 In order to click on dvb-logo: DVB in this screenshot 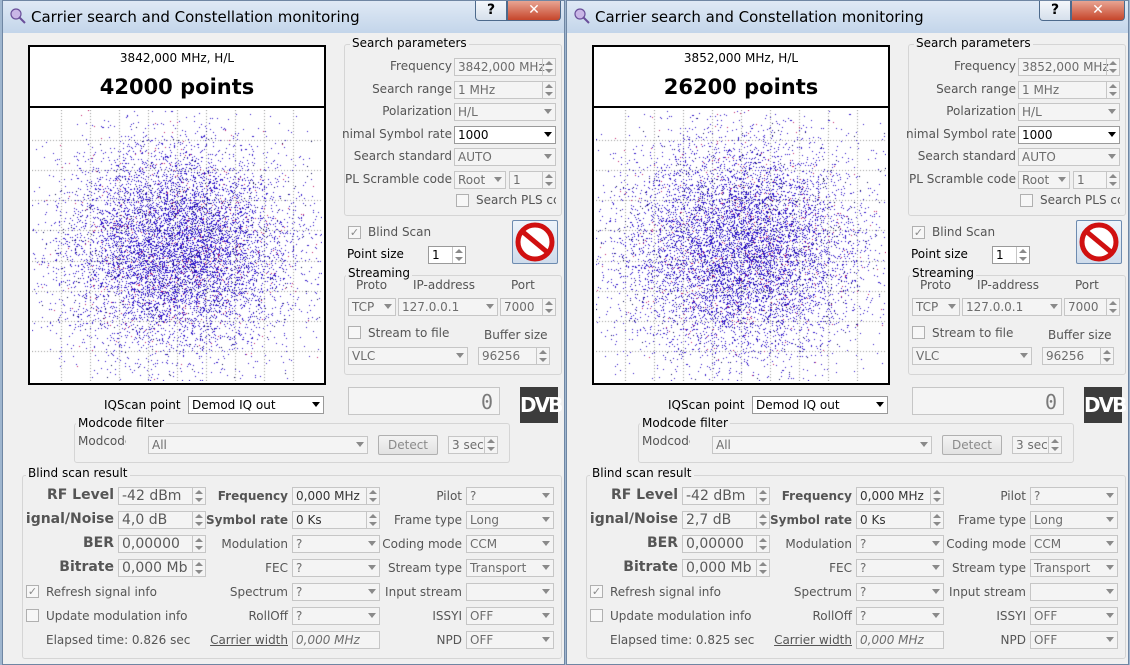, I will do `click(541, 405)`.